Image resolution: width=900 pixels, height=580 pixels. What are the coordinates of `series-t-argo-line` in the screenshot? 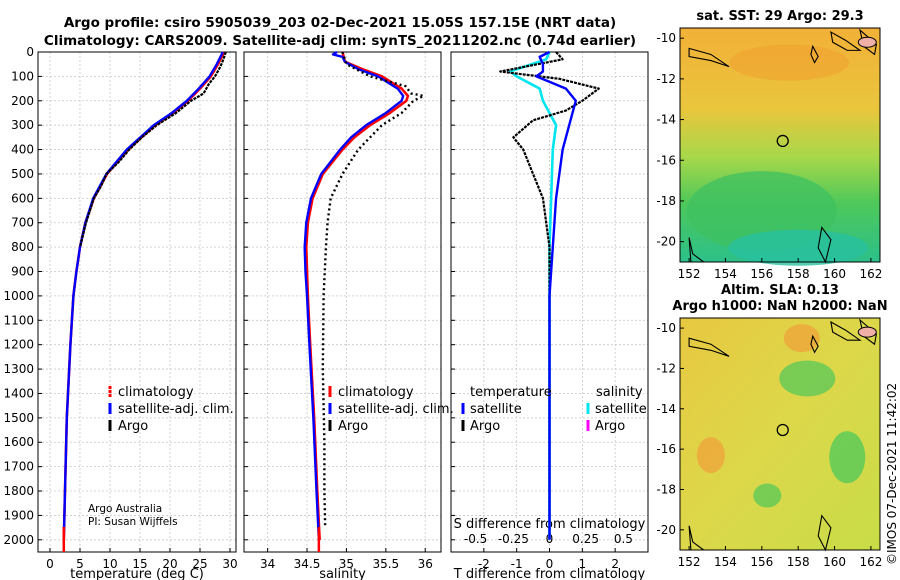 It's located at (549, 295).